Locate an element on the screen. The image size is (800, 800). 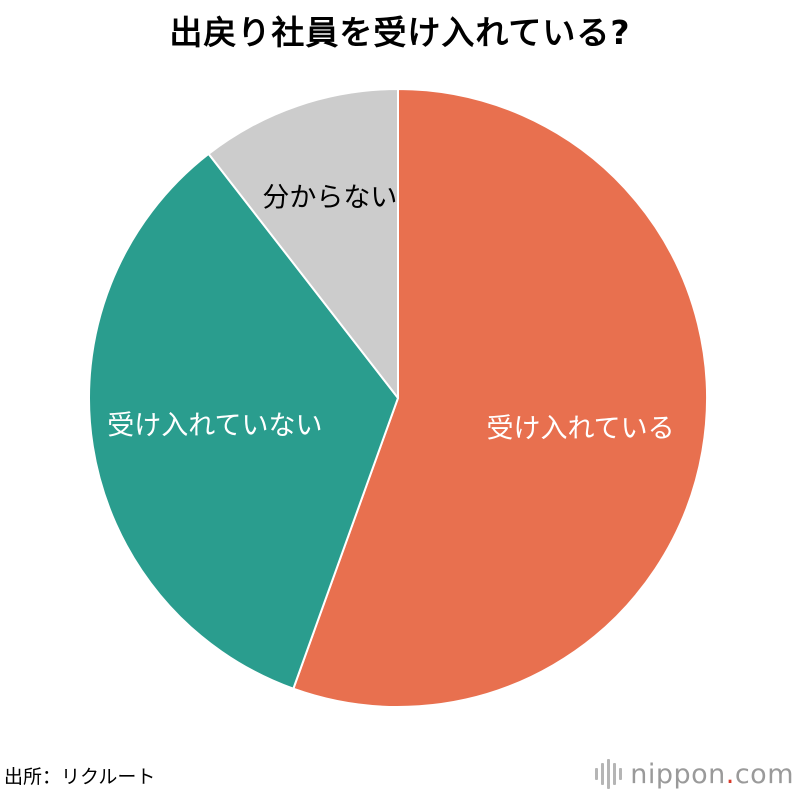
nippon-logo: nippon.com is located at coordinates (694, 774).